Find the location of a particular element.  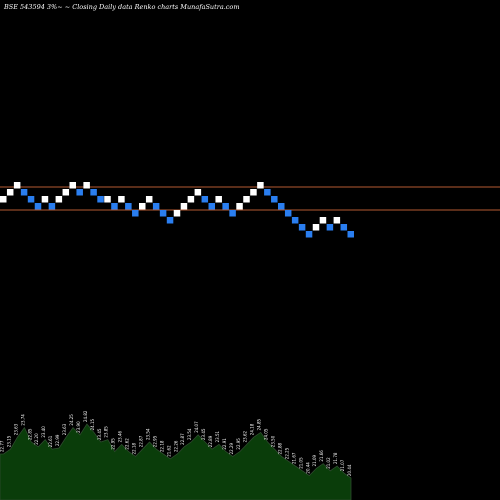

value-label-13: 24.82 is located at coordinates (85, 416).